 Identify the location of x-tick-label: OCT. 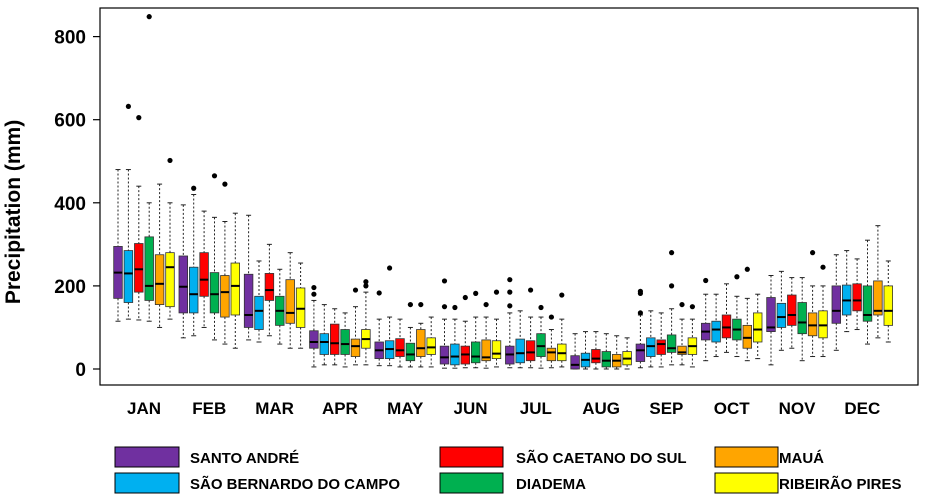
(732, 408).